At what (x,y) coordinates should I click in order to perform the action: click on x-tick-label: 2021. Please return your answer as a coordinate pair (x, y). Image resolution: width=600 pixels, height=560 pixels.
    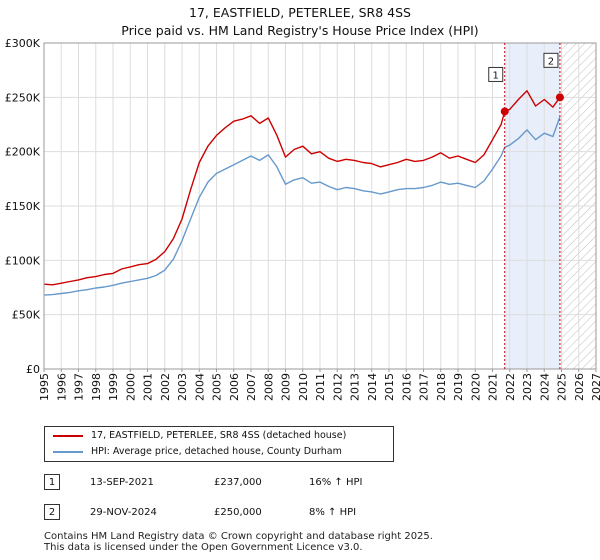
    Looking at the image, I should click on (493, 387).